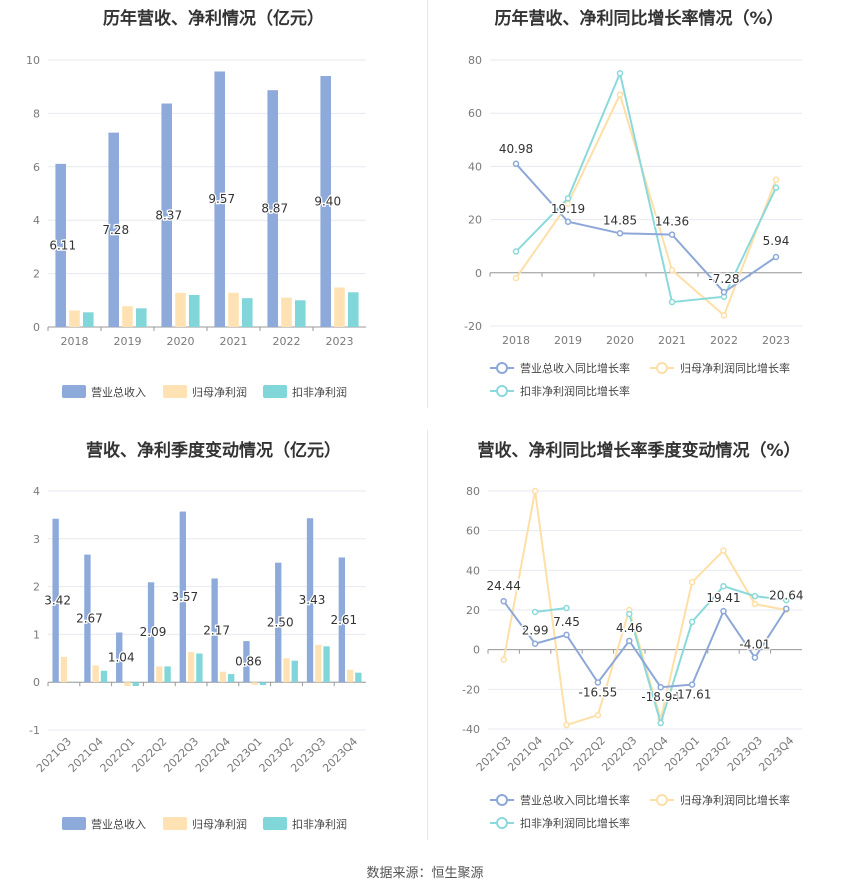 This screenshot has width=850, height=891. Describe the element at coordinates (36, 634) in the screenshot. I see `y-tick-label: 1` at that location.